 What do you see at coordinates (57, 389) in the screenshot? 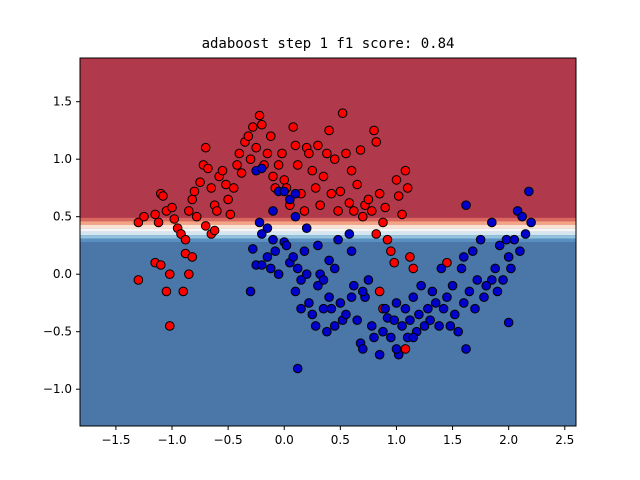
I see `y-tick-label-0: −1.0` at bounding box center [57, 389].